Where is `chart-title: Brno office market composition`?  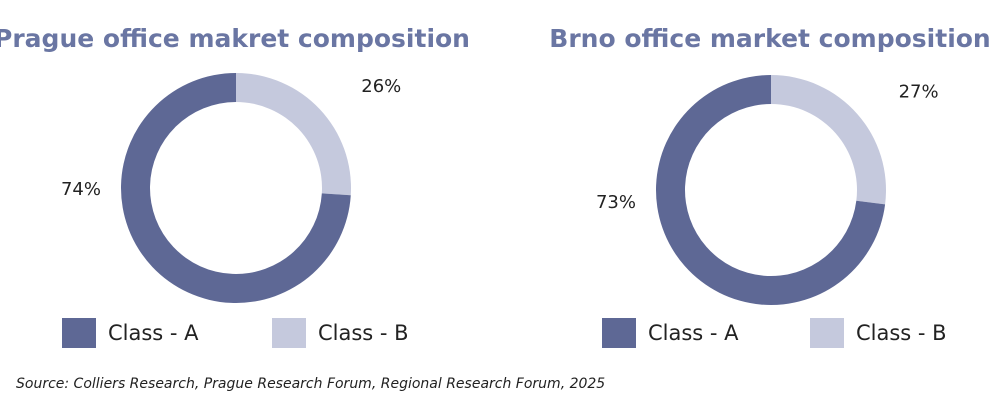 chart-title: Brno office market composition is located at coordinates (769, 38).